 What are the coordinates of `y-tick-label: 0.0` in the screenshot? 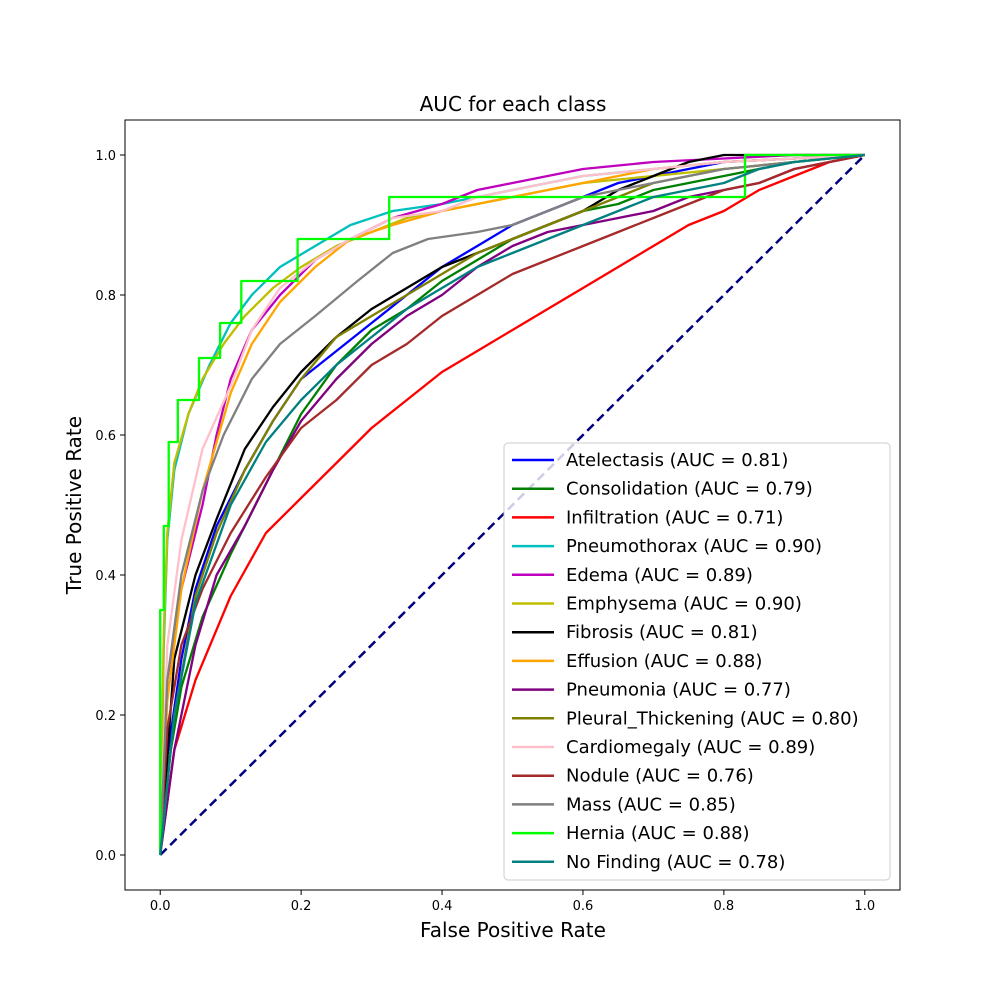 It's located at (105, 856).